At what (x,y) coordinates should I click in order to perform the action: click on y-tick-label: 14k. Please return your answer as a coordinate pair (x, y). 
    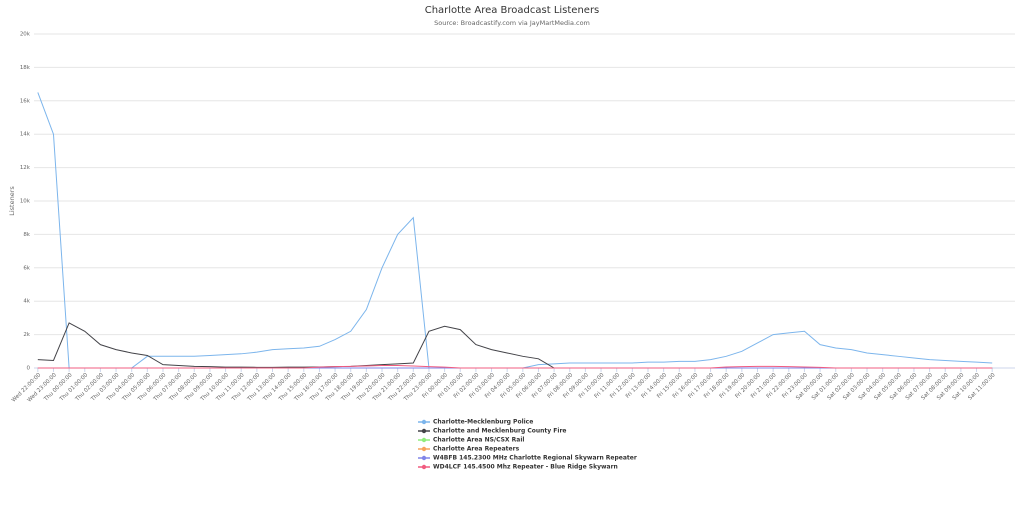
    Looking at the image, I should click on (25, 135).